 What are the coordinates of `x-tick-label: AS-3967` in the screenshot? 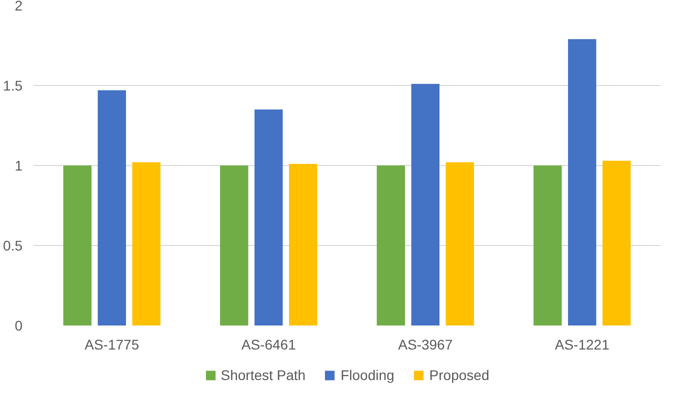 It's located at (425, 344).